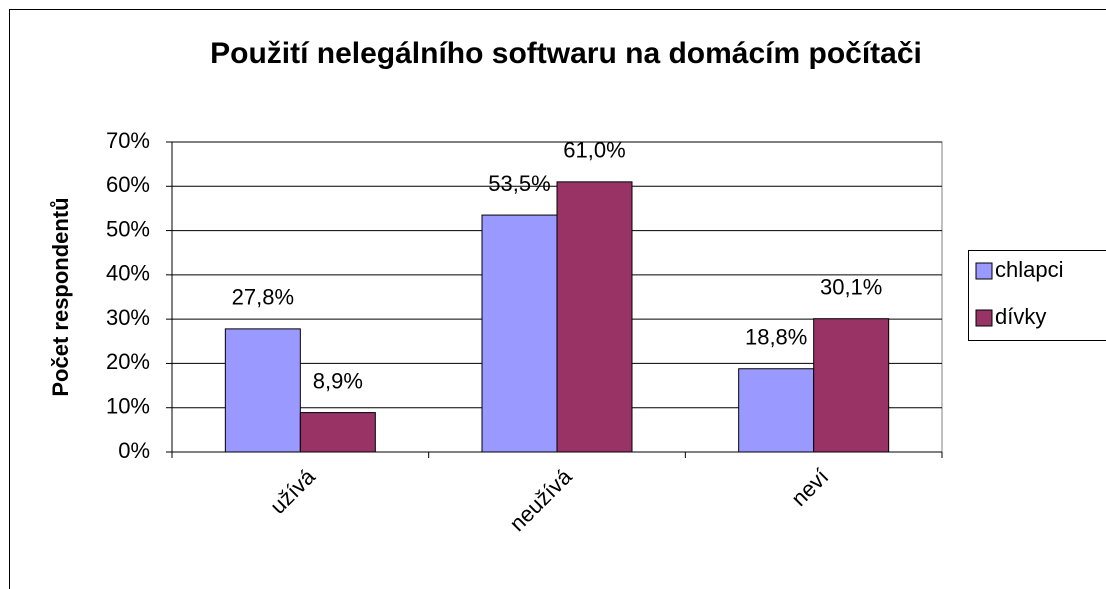  I want to click on y-tick-label: 40%, so click(128, 273).